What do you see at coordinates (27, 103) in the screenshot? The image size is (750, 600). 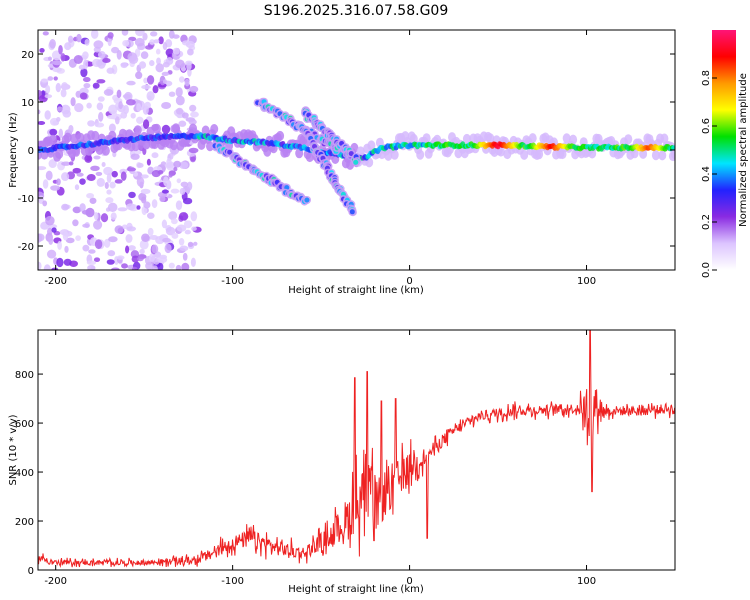 I see `spectrogram-y-tick-label: 10` at bounding box center [27, 103].